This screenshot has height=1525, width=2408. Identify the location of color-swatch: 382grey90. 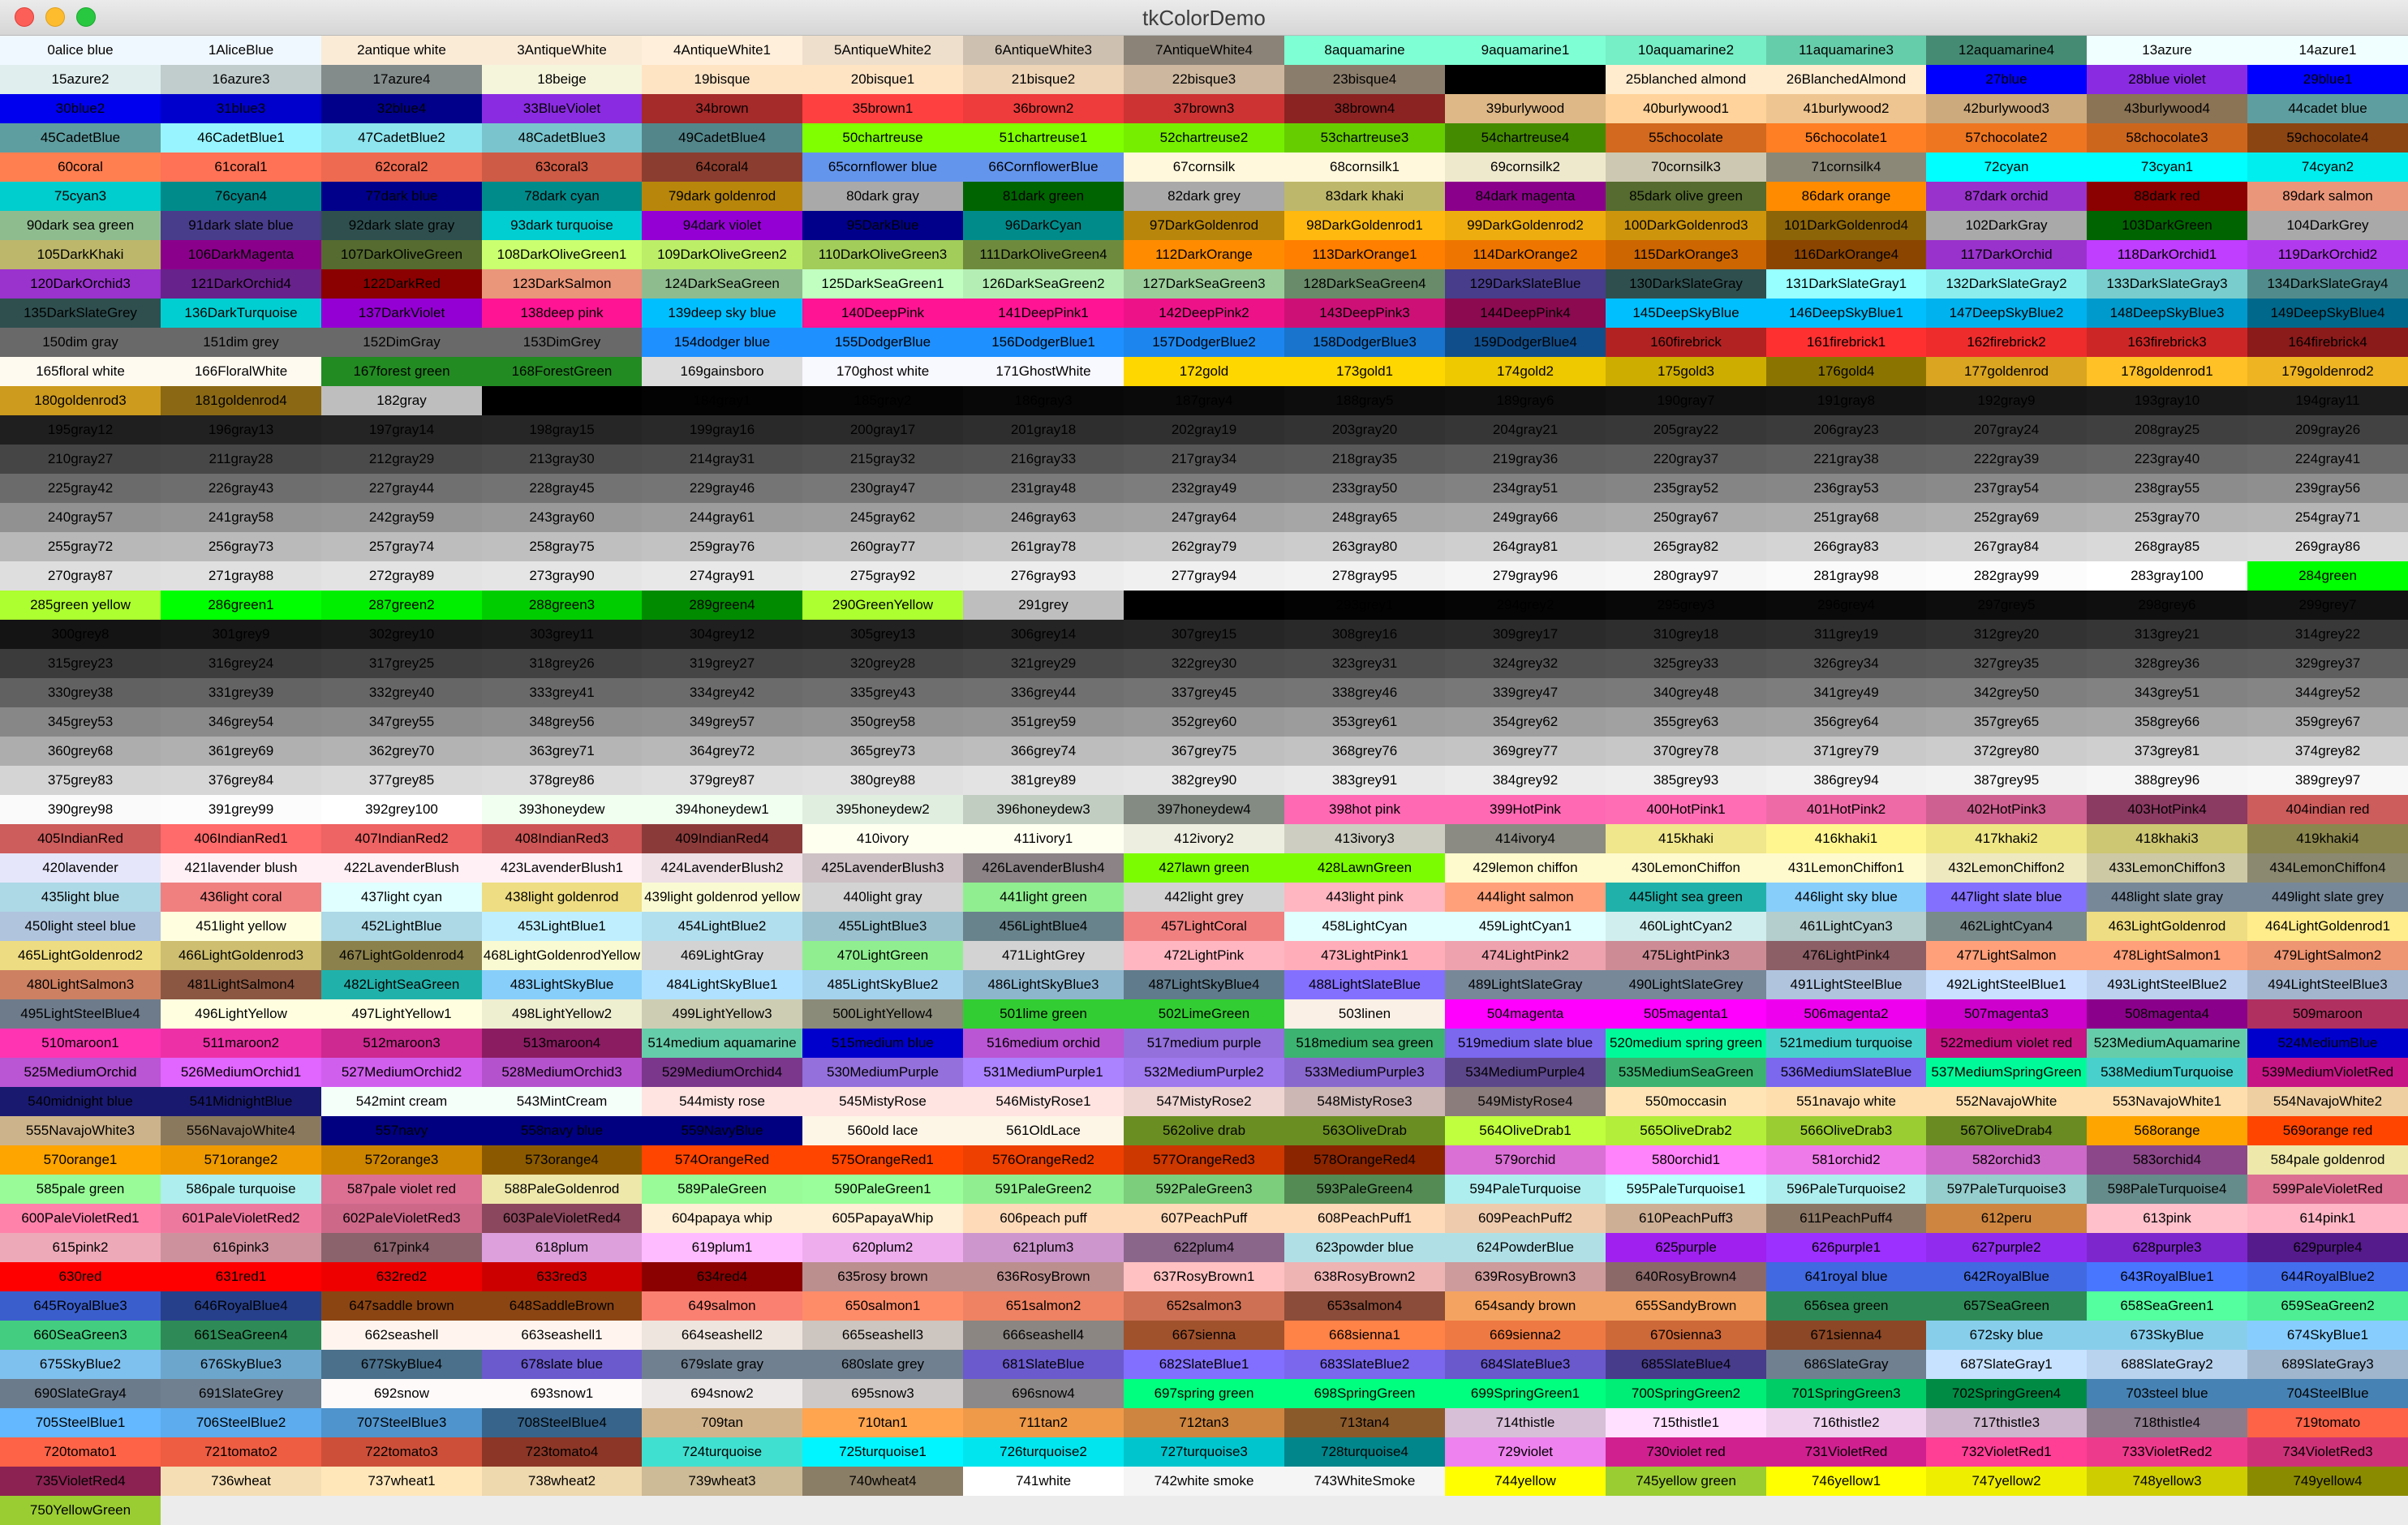
(1204, 780).